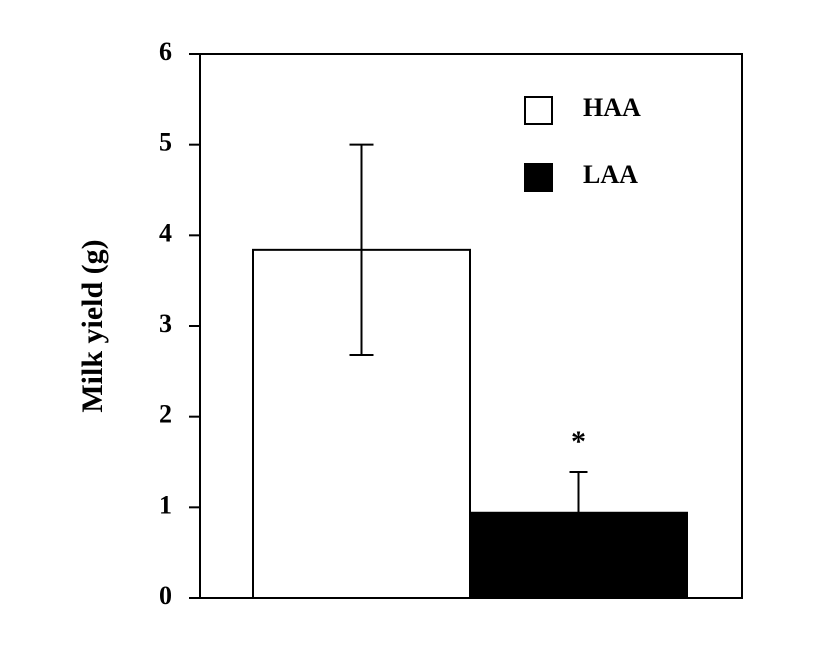 The width and height of the screenshot is (820, 646). Describe the element at coordinates (578, 441) in the screenshot. I see `annotation: *` at that location.